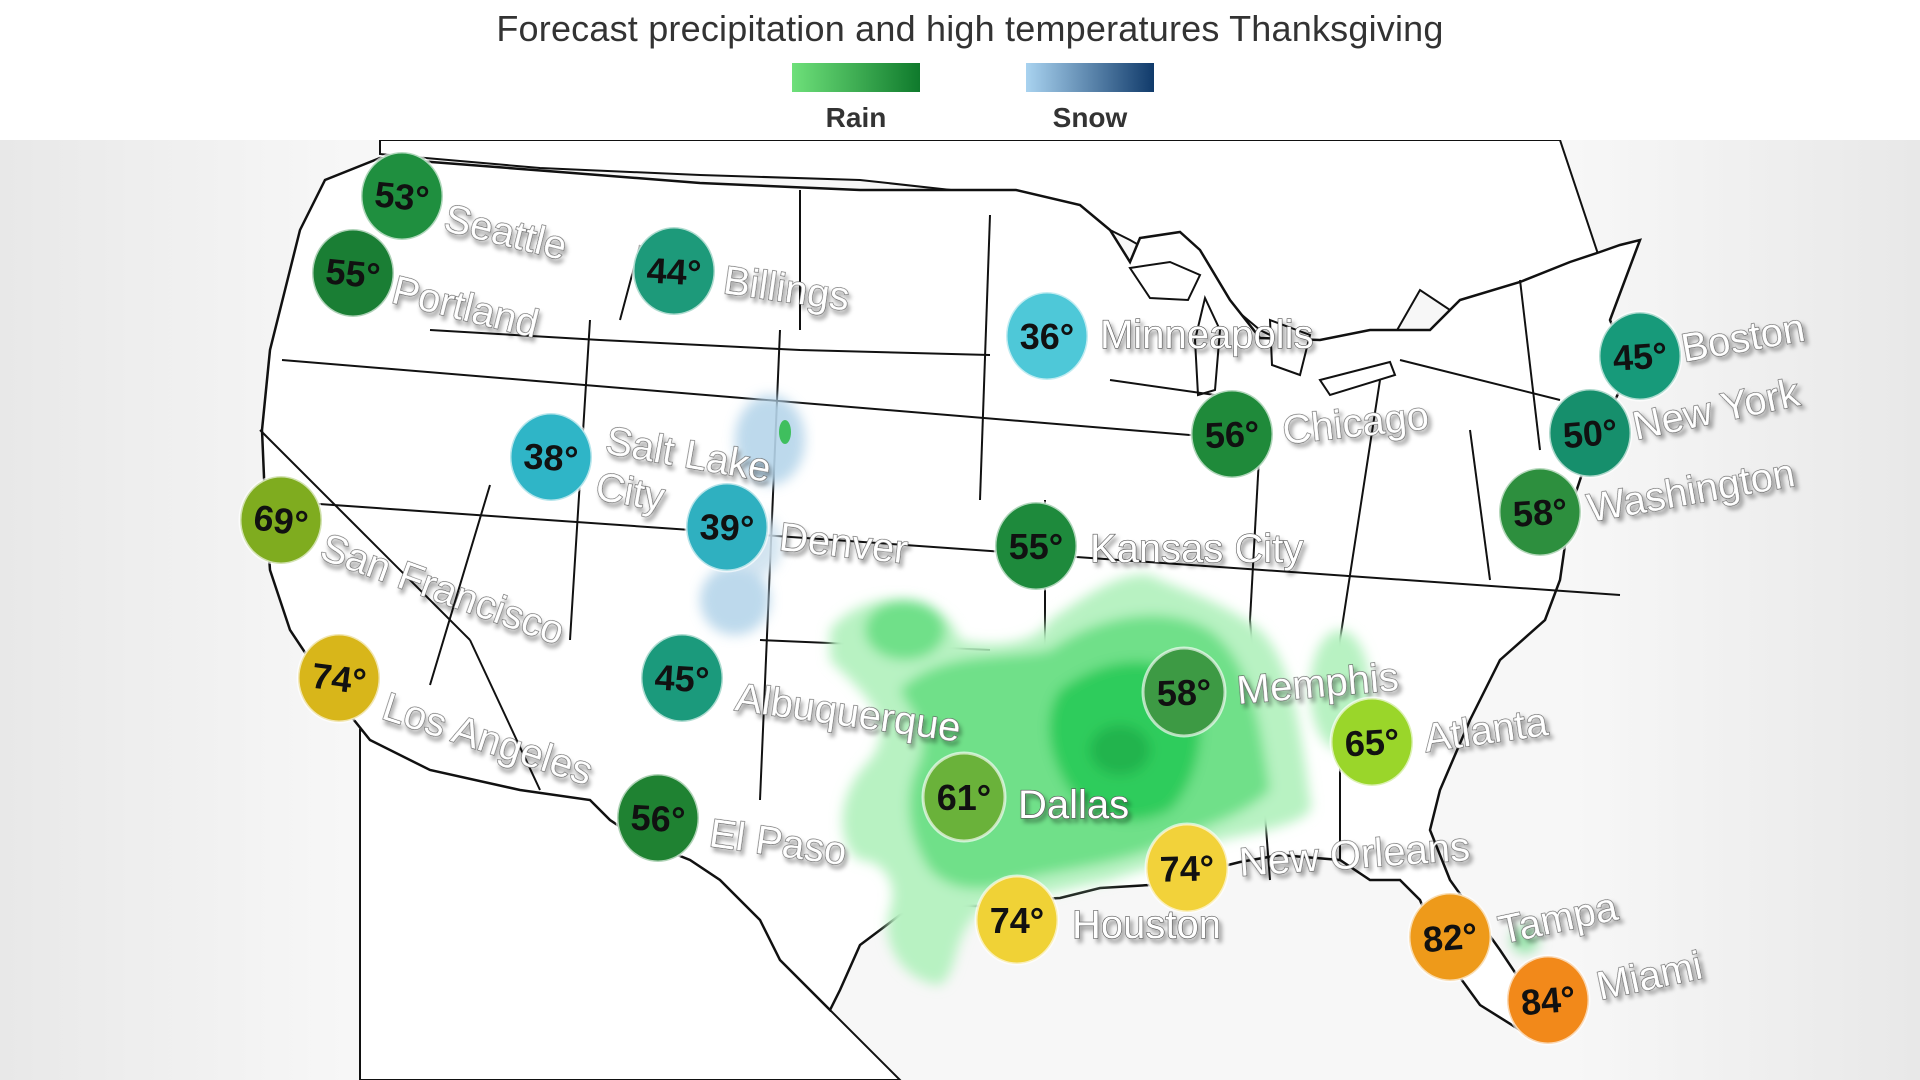 The height and width of the screenshot is (1080, 1920). I want to click on lake-huron, so click(1290, 347).